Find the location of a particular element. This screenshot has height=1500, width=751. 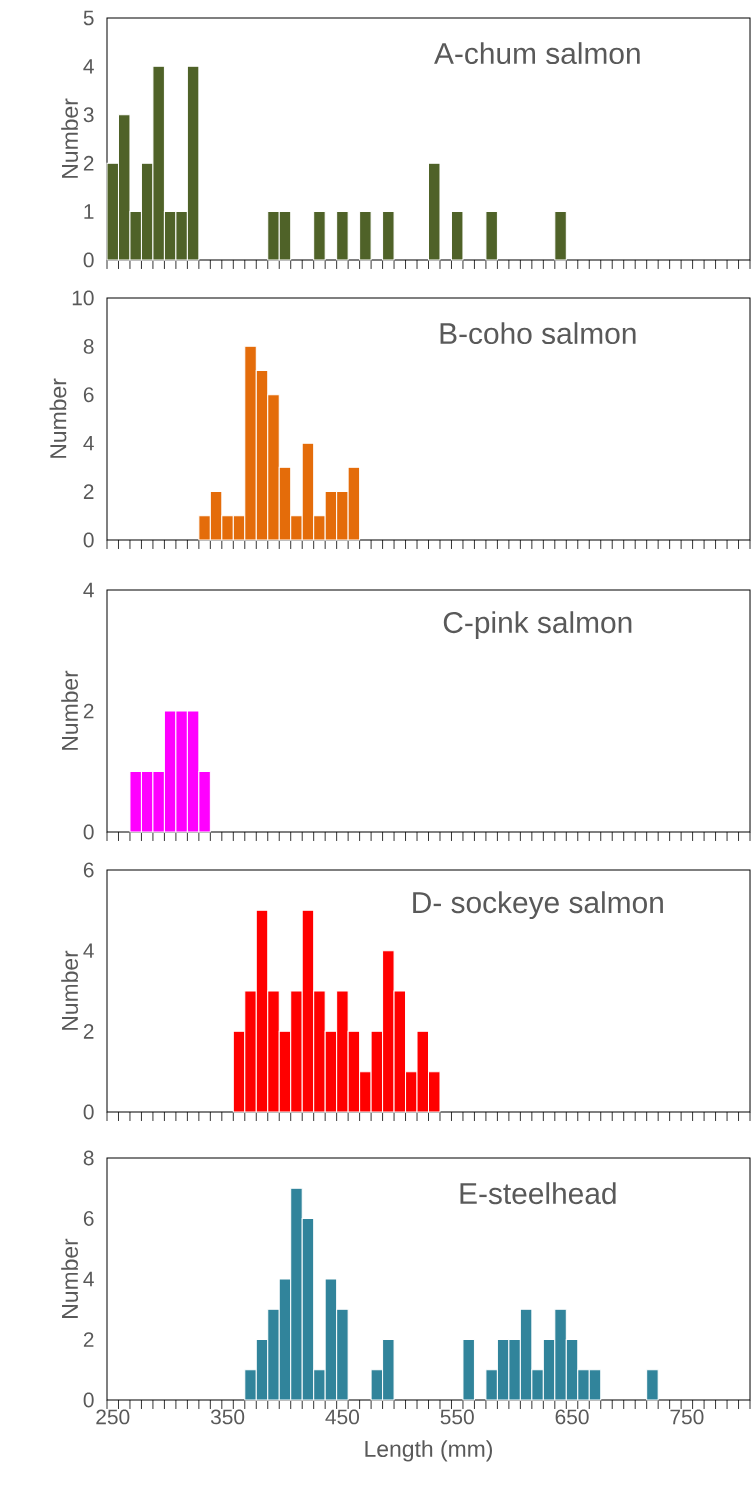

x-tick-label: 750 is located at coordinates (687, 1417).